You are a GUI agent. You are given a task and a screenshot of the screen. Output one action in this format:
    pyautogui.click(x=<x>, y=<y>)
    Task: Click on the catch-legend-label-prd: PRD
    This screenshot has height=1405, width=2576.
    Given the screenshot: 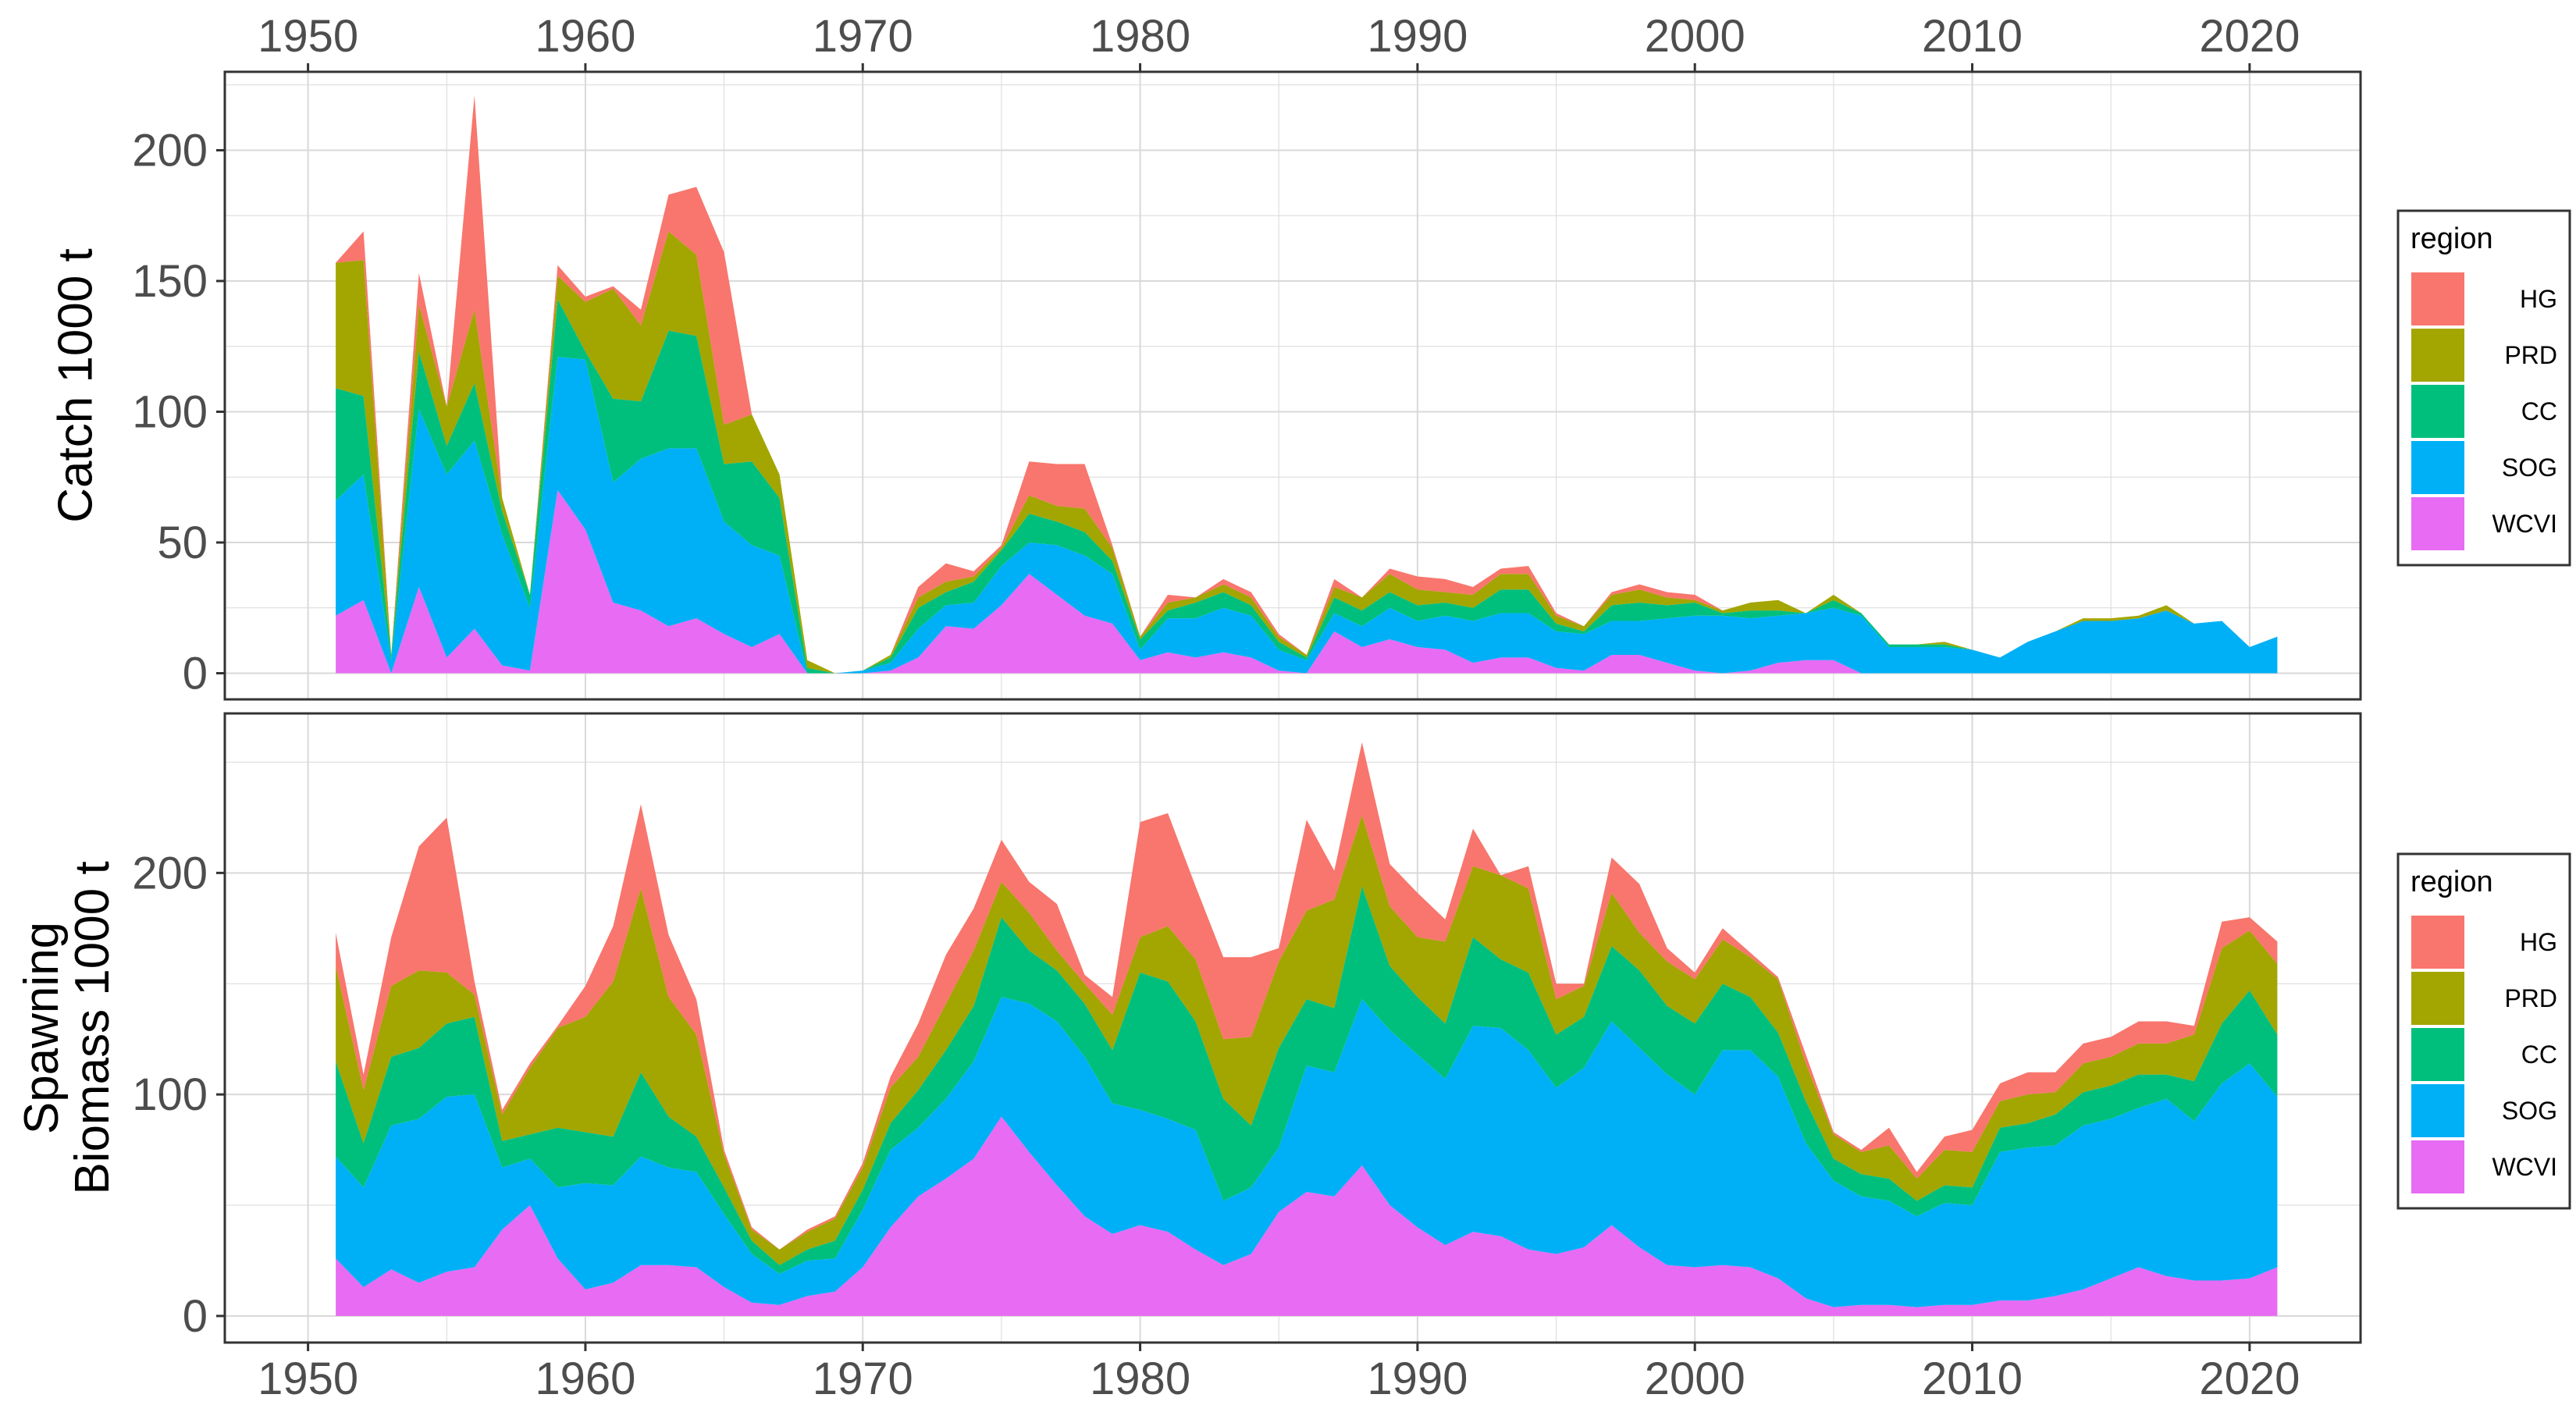 What is the action you would take?
    pyautogui.click(x=2530, y=355)
    